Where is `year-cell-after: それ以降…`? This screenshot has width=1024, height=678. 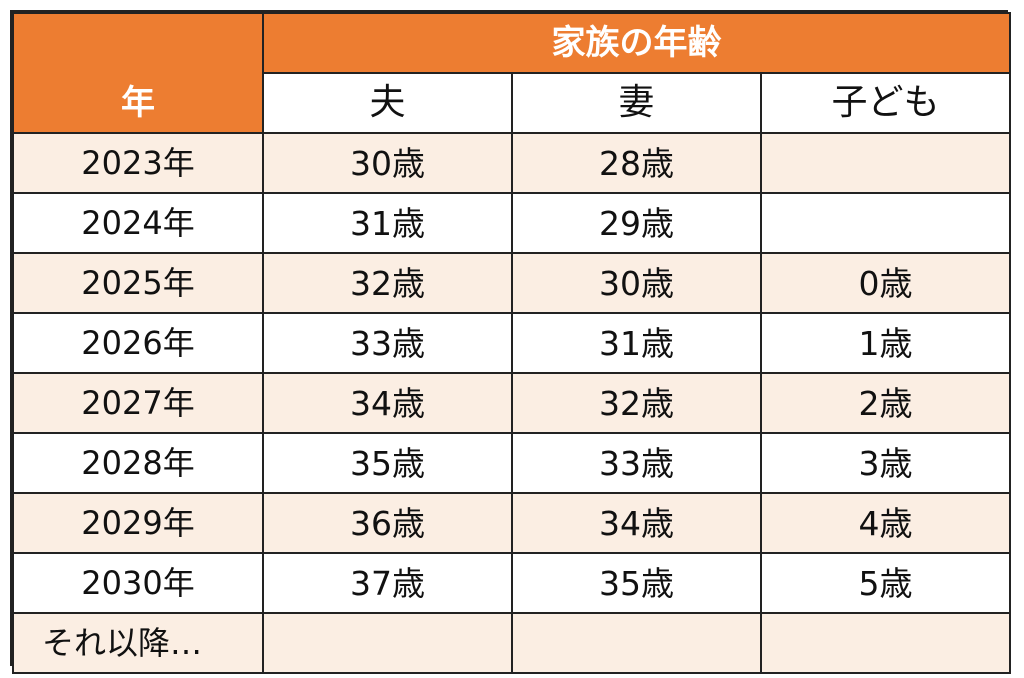
year-cell-after: それ以降… is located at coordinates (138, 643).